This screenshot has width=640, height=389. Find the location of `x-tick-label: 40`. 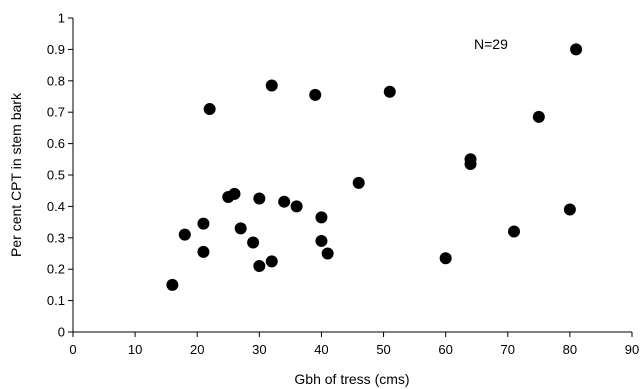

x-tick-label: 40 is located at coordinates (321, 349).